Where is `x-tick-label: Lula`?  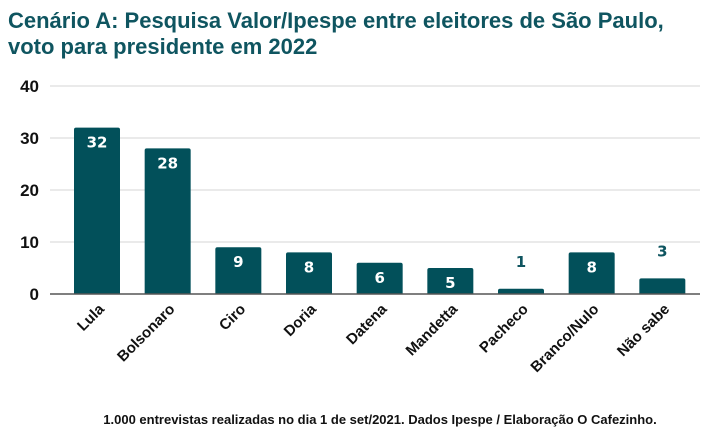 x-tick-label: Lula is located at coordinates (91, 317).